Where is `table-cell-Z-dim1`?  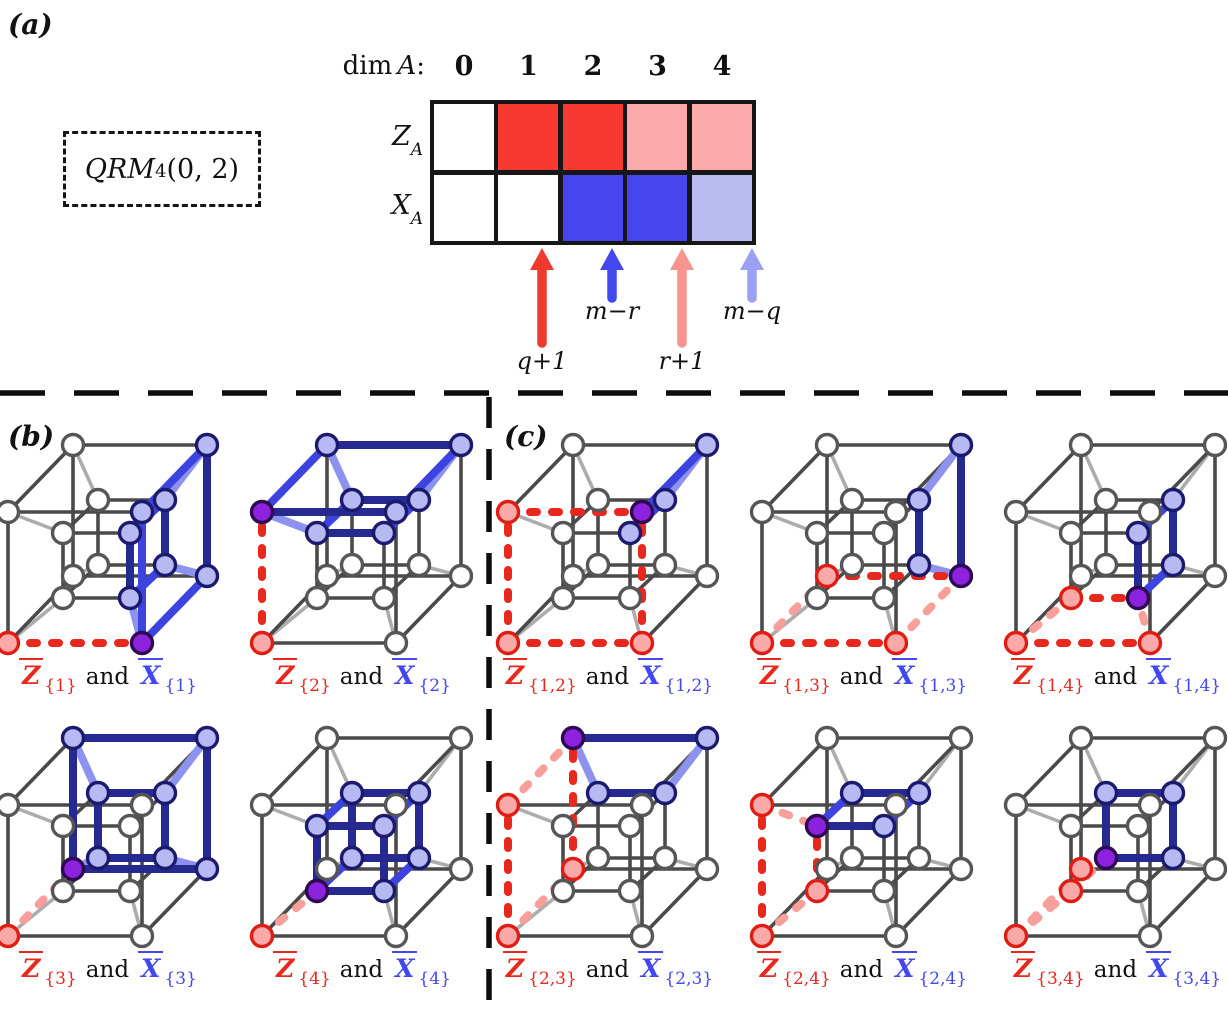 table-cell-Z-dim1 is located at coordinates (528, 137).